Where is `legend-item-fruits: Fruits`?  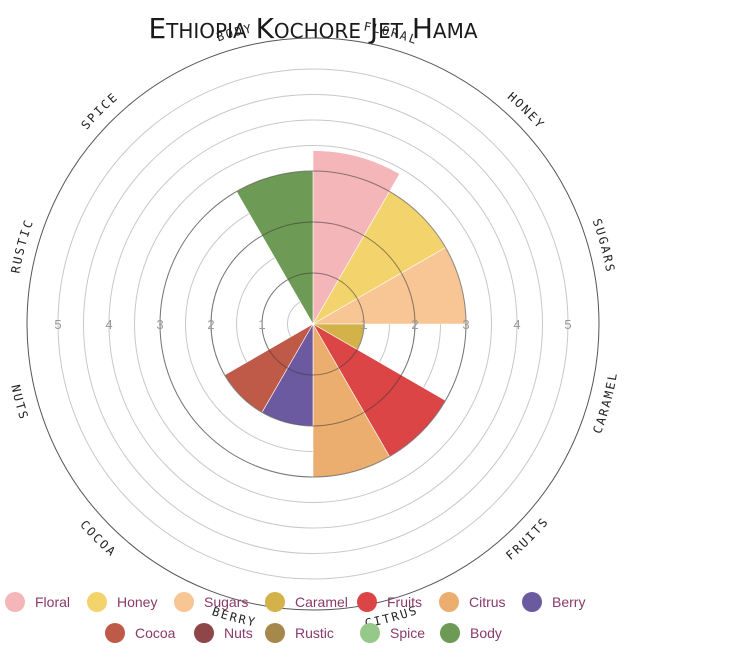
legend-item-fruits: Fruits is located at coordinates (389, 602).